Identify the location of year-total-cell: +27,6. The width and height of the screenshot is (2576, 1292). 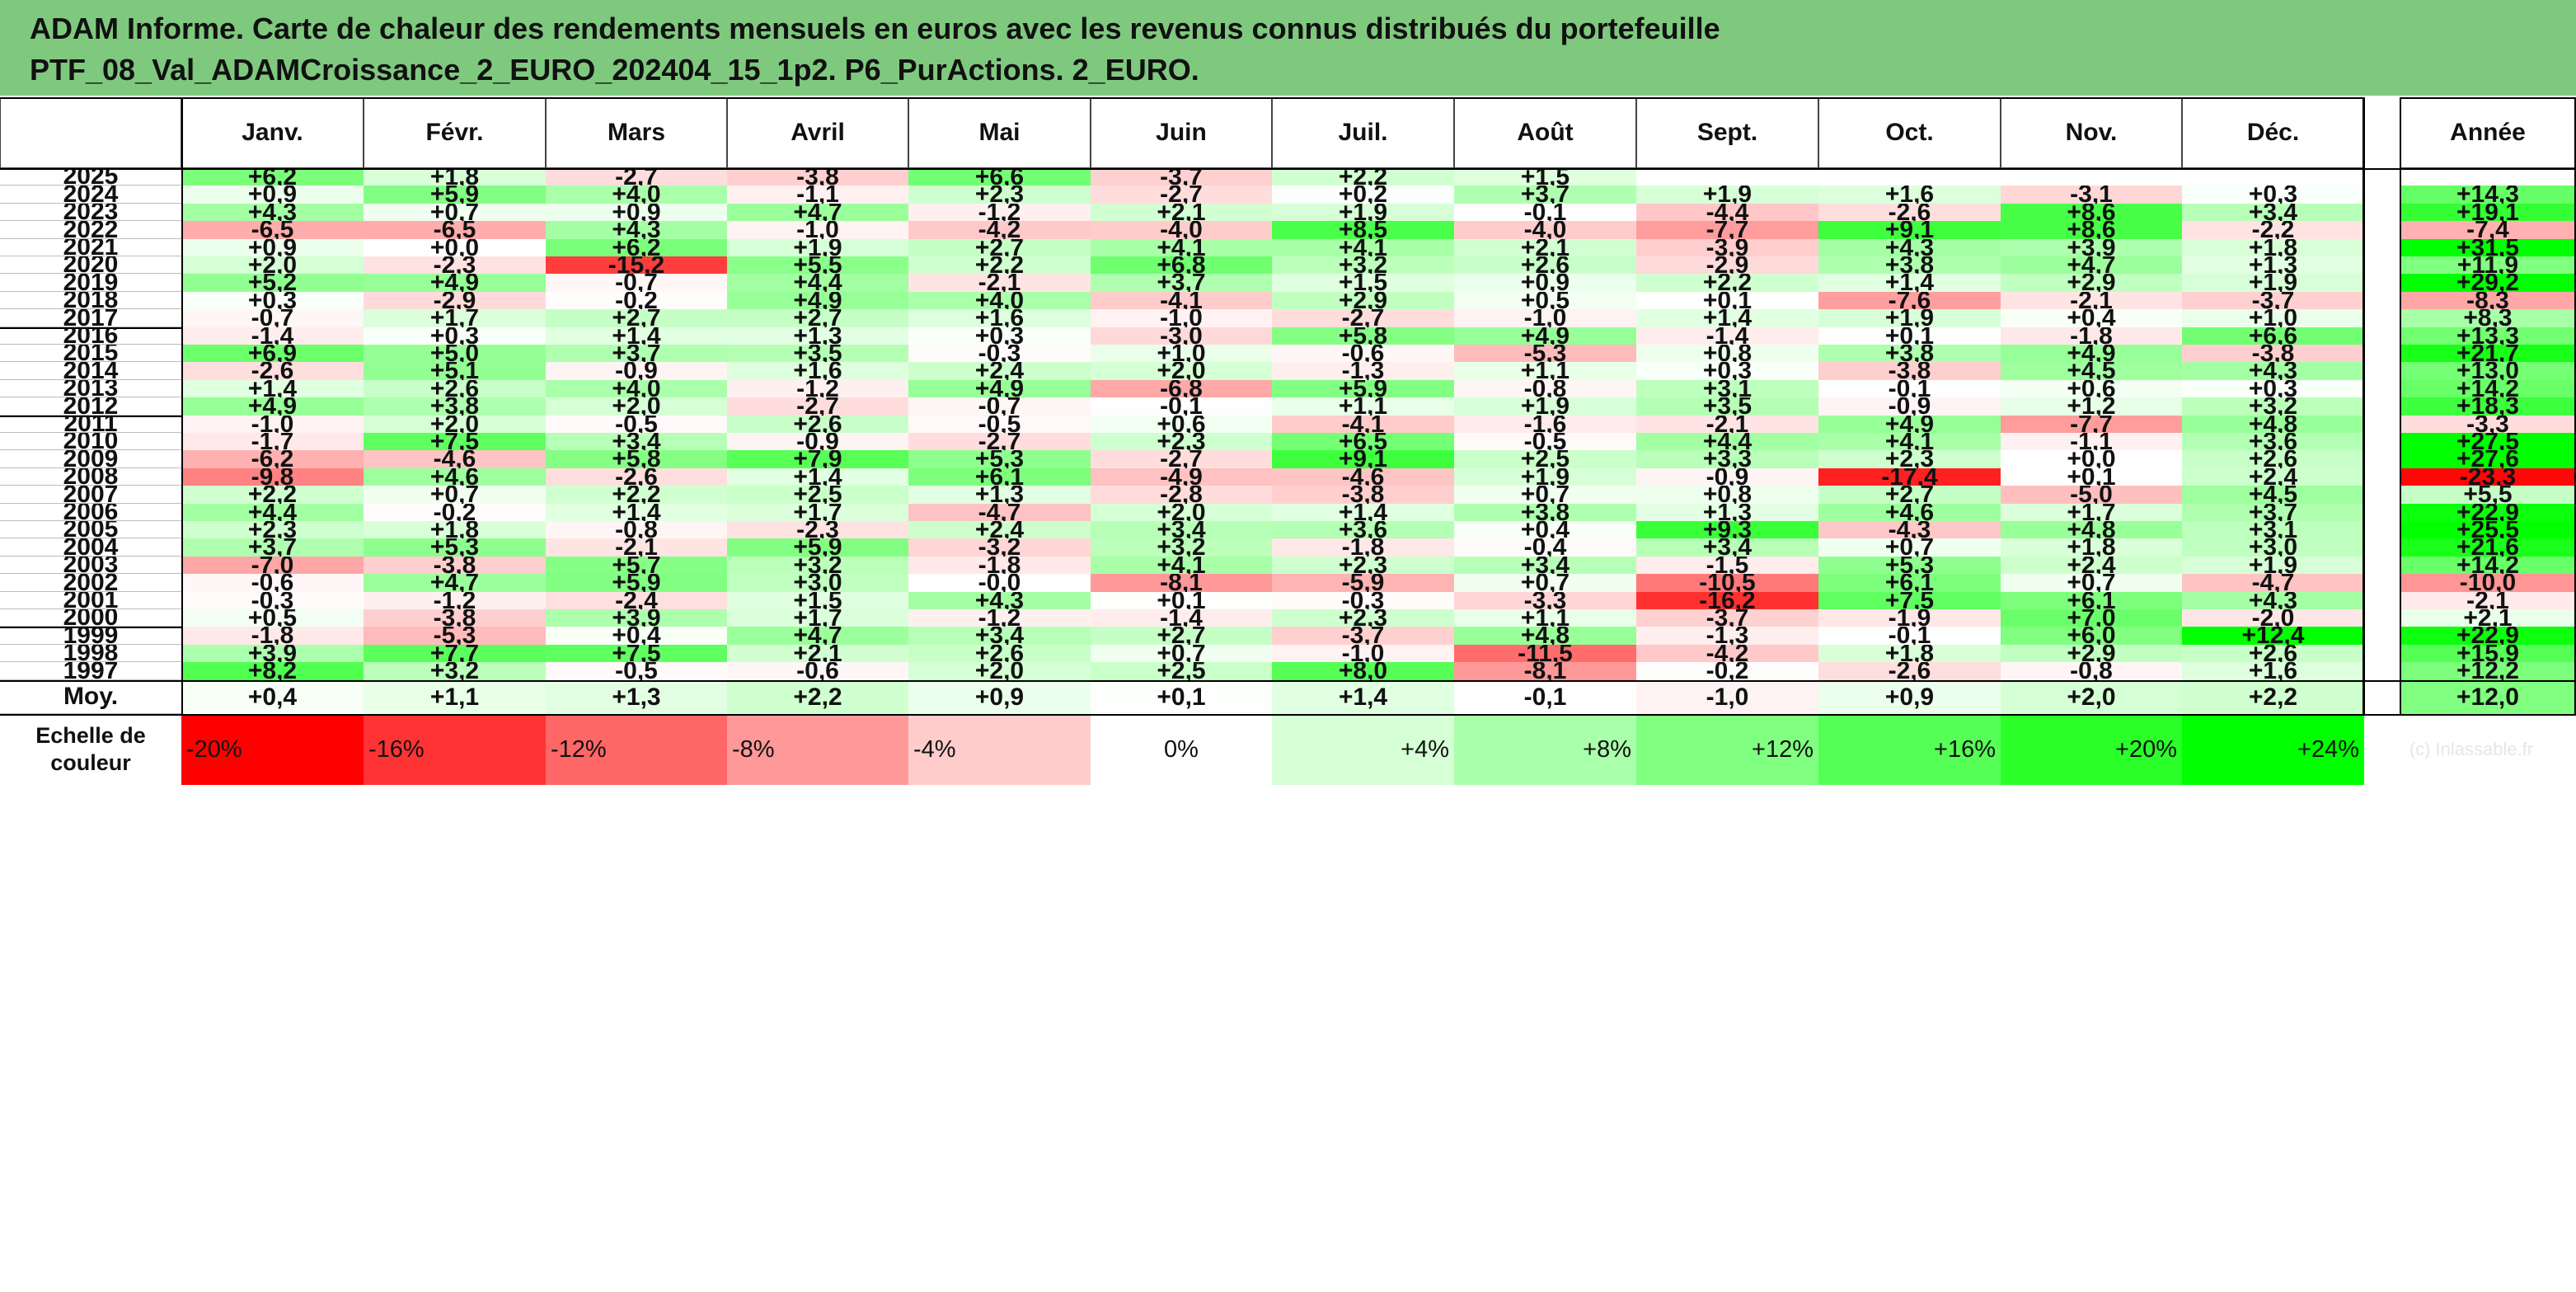
(2488, 459).